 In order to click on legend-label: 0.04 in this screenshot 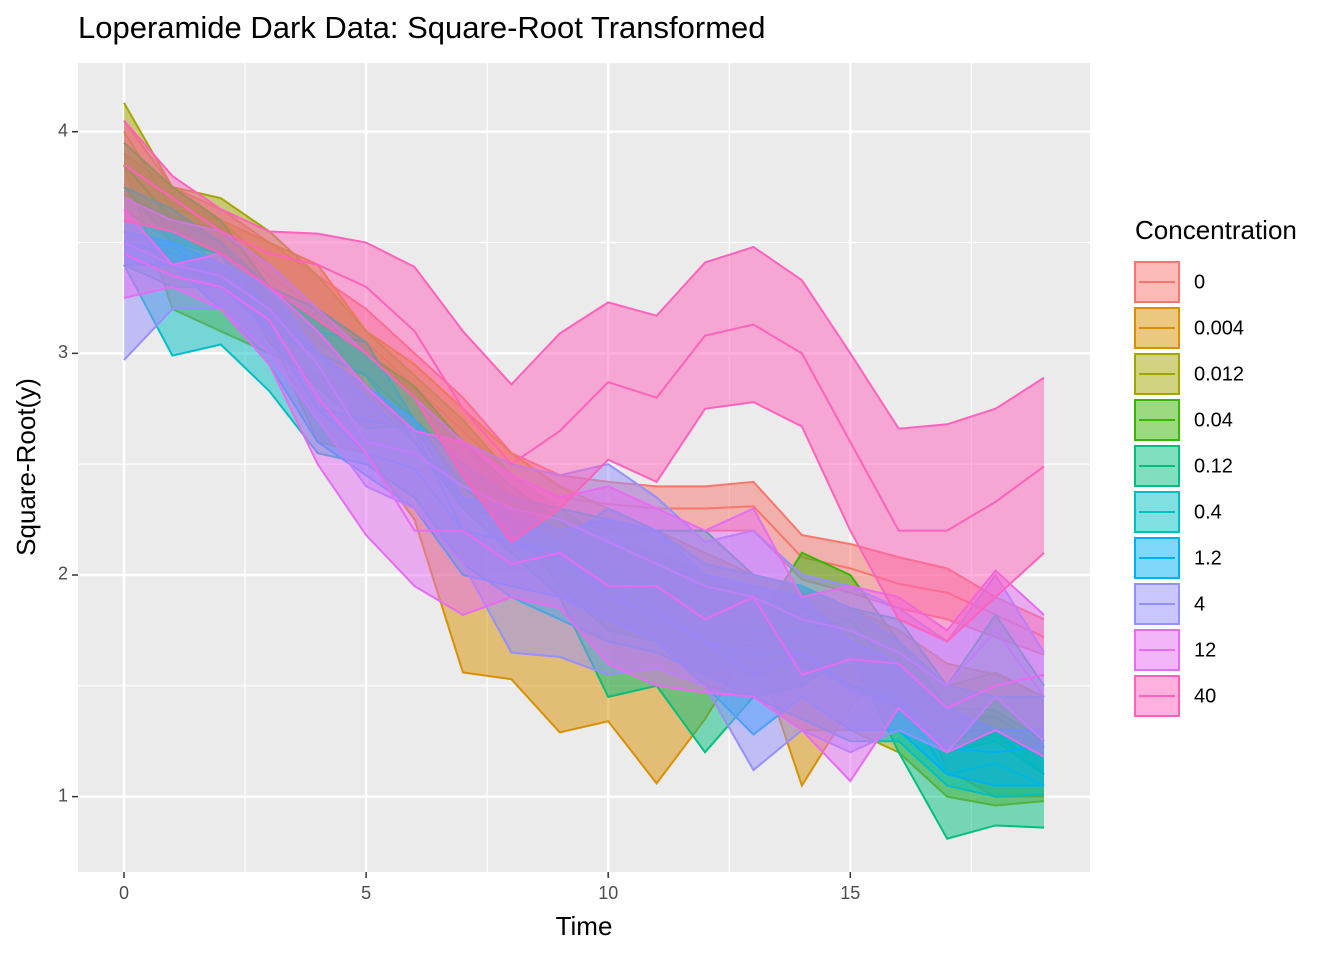, I will do `click(1213, 420)`.